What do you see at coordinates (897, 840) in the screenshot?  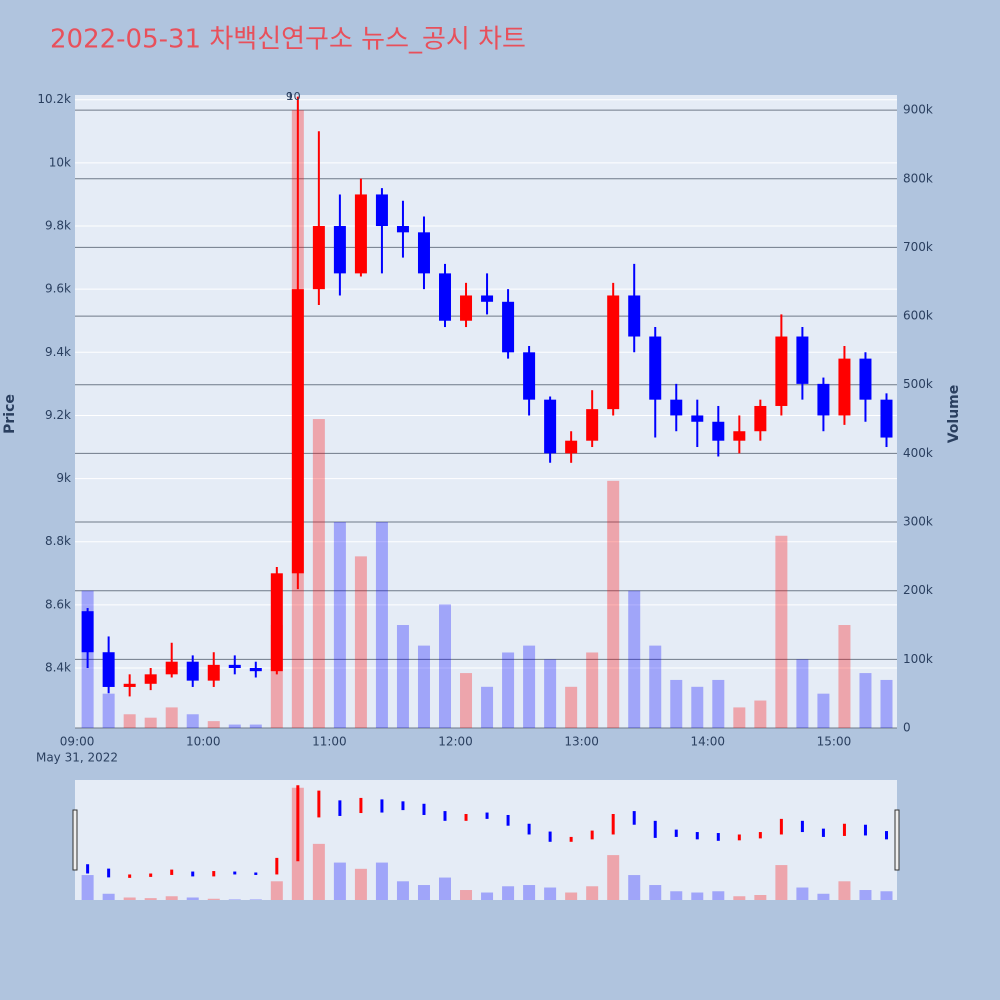 I see `slider-handle-right` at bounding box center [897, 840].